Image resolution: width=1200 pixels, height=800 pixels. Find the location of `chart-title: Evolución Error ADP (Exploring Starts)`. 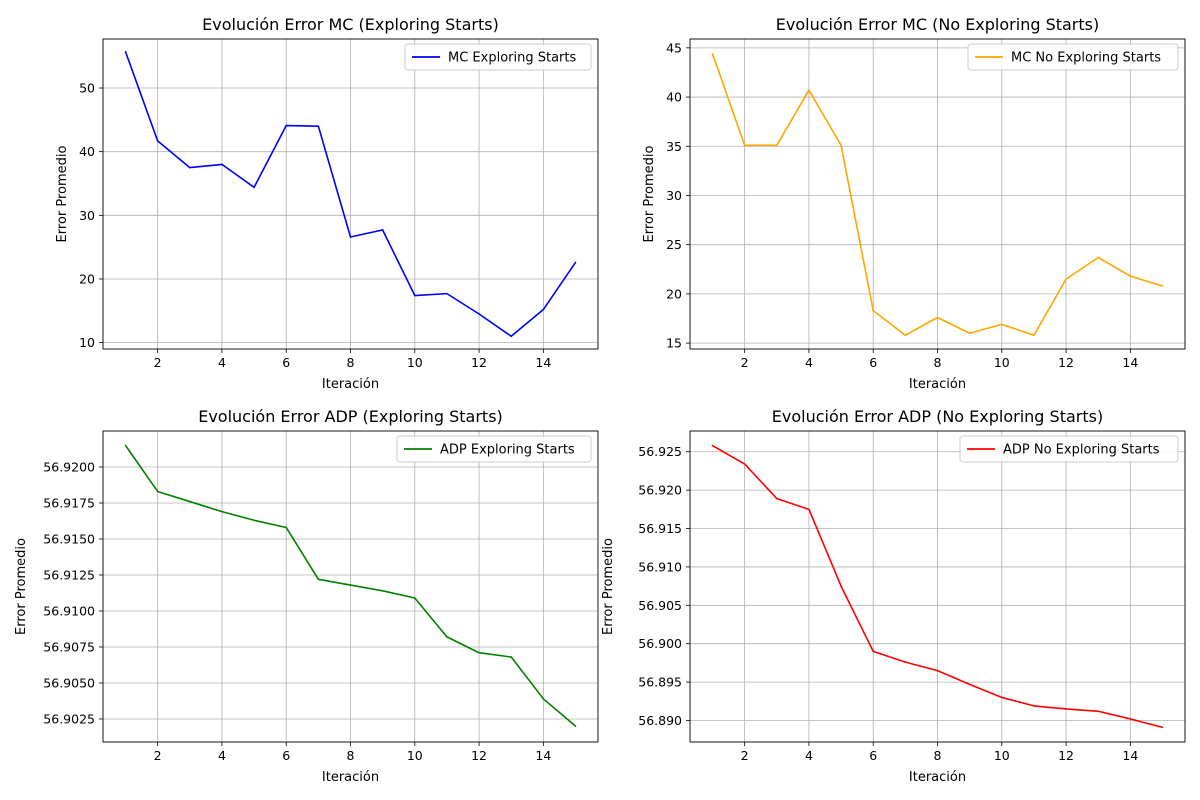

chart-title: Evolución Error ADP (Exploring Starts) is located at coordinates (350, 416).